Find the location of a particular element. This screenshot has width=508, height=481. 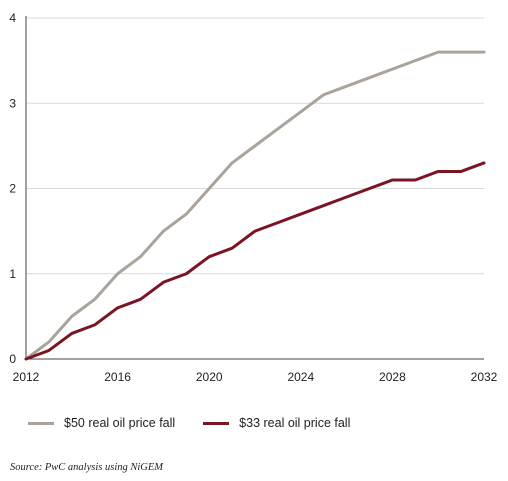

x-tick-label: 2024 is located at coordinates (300, 377).